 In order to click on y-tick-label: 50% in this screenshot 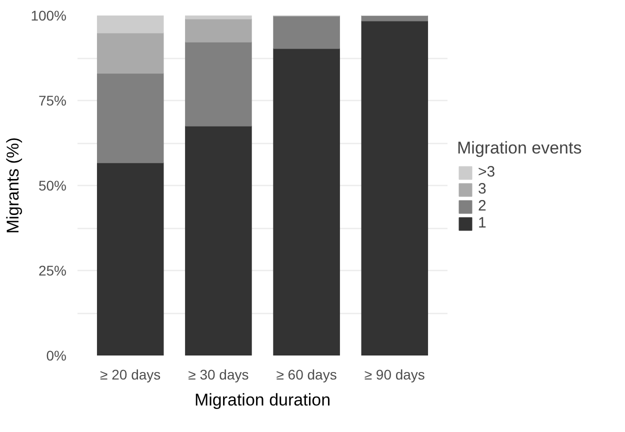, I will do `click(52, 186)`.